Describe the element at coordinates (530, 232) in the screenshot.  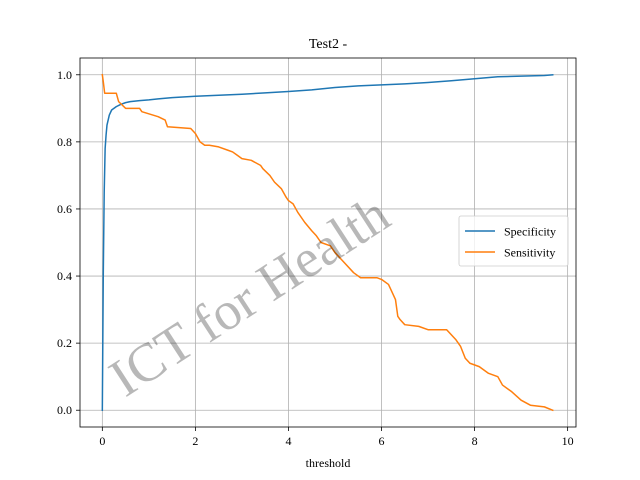
I see `legend-label-specificity: Specificity` at that location.